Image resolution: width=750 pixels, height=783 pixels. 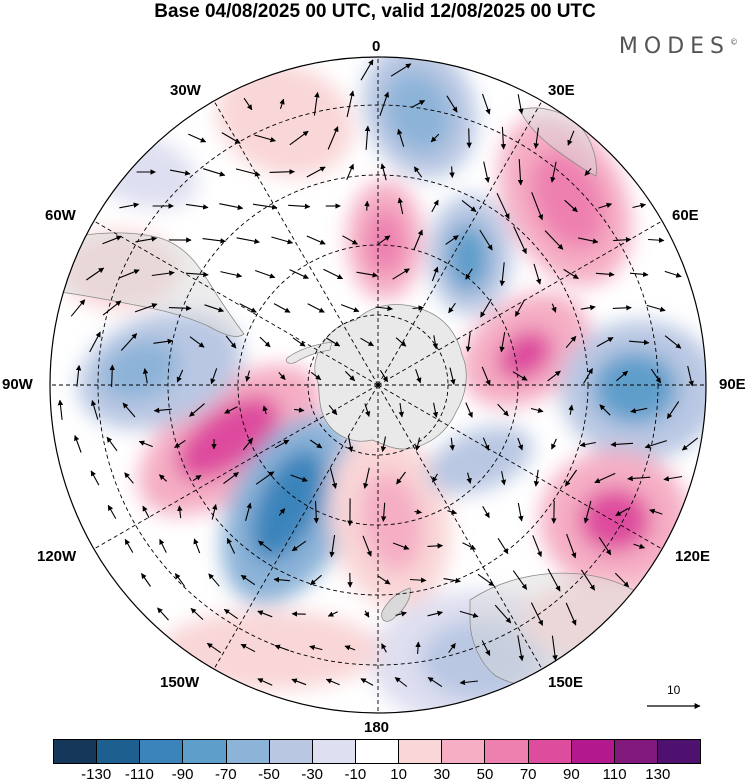 What do you see at coordinates (566, 682) in the screenshot?
I see `lon-label-150e: 150E` at bounding box center [566, 682].